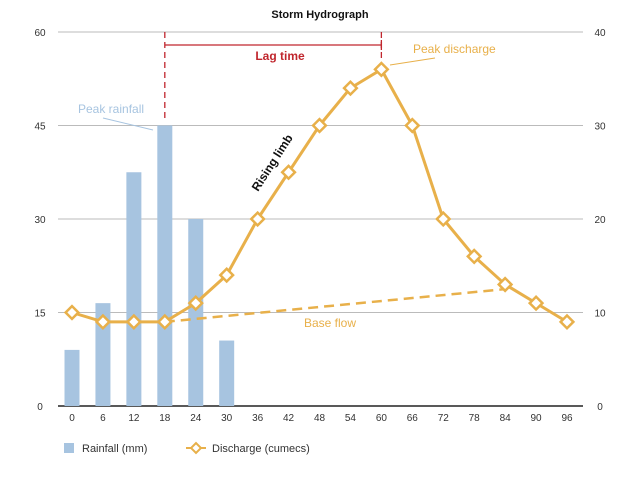  I want to click on annotation-lag-time: Lag time, so click(280, 56).